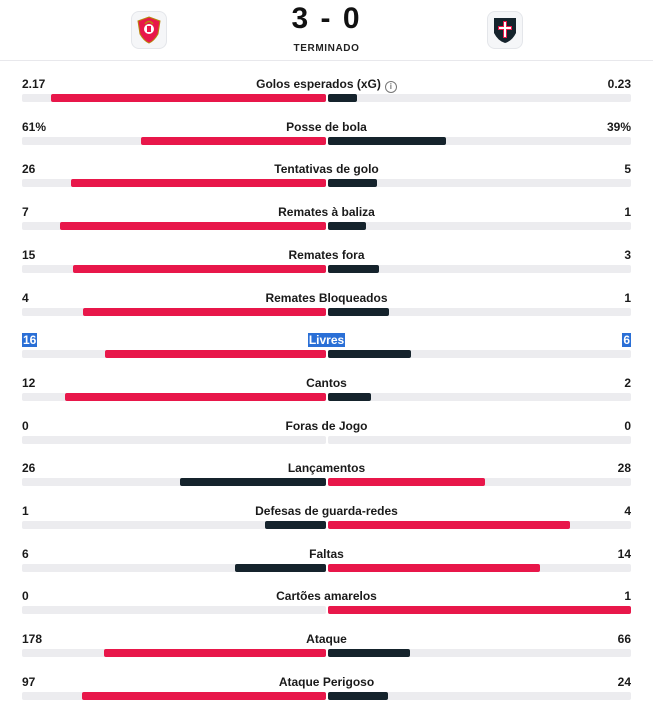 The height and width of the screenshot is (720, 653). What do you see at coordinates (627, 511) in the screenshot?
I see `stat-away-value: 4` at bounding box center [627, 511].